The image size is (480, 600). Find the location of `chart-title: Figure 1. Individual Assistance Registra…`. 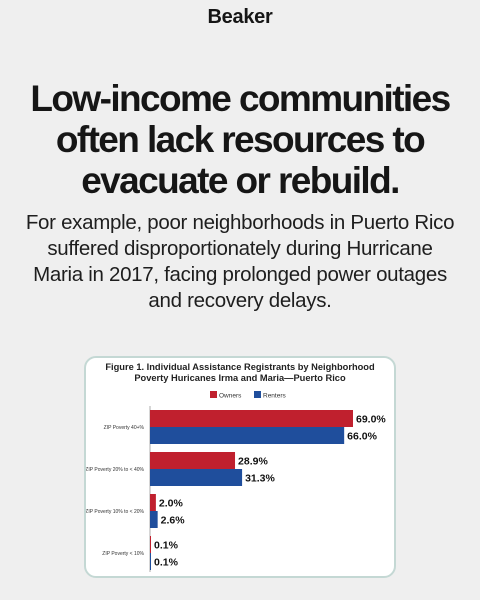

chart-title: Figure 1. Individual Assistance Registra… is located at coordinates (240, 367).